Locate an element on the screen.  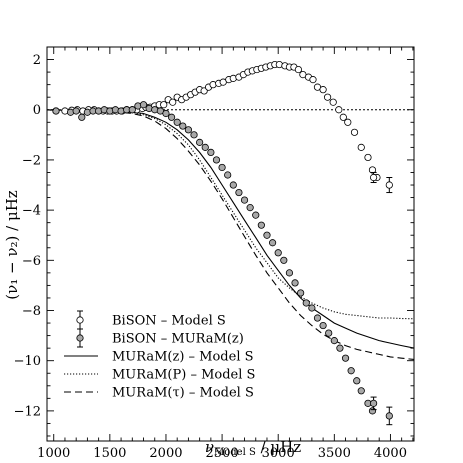
y-tick-label: −12 is located at coordinates (27, 411).